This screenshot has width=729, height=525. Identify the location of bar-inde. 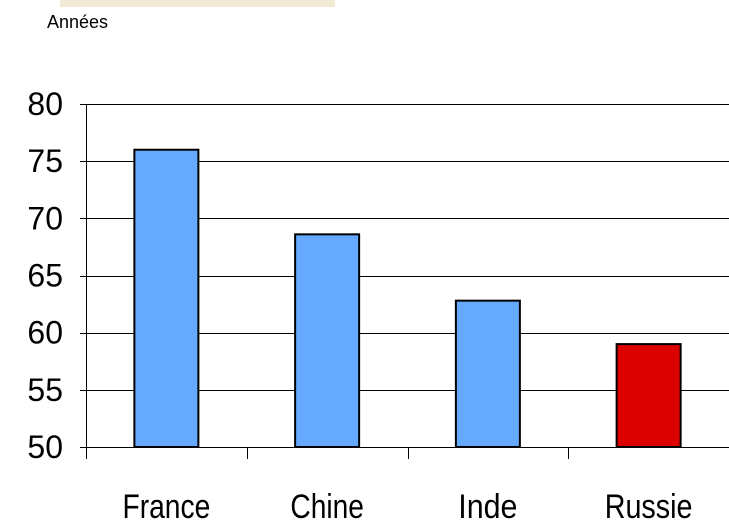
(487, 373).